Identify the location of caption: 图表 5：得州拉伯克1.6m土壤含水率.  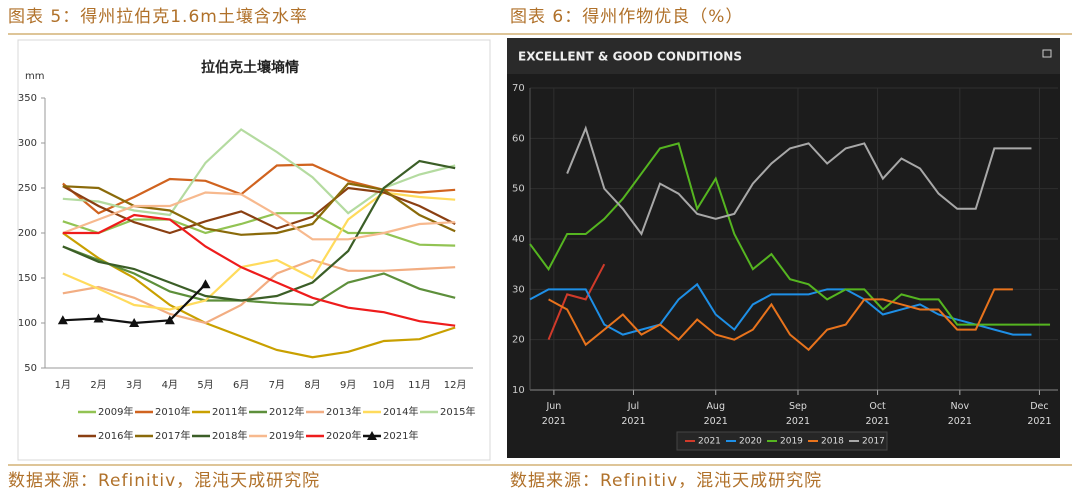
(158, 16).